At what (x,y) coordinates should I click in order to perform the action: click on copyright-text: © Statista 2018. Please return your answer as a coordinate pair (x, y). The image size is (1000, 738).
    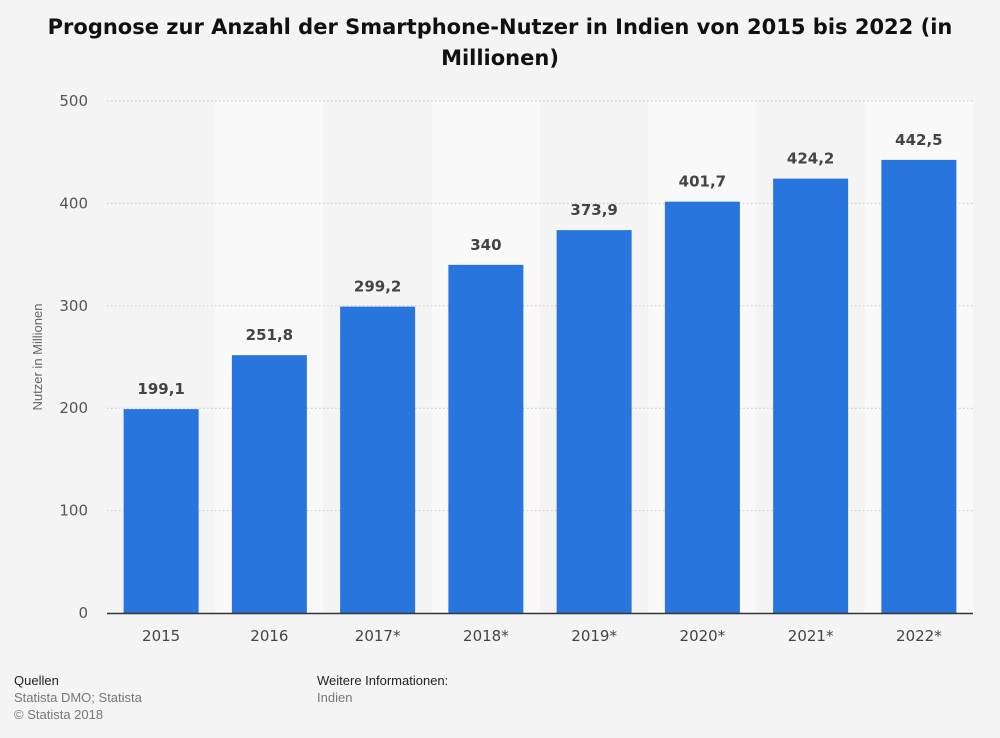
    Looking at the image, I should click on (59, 714).